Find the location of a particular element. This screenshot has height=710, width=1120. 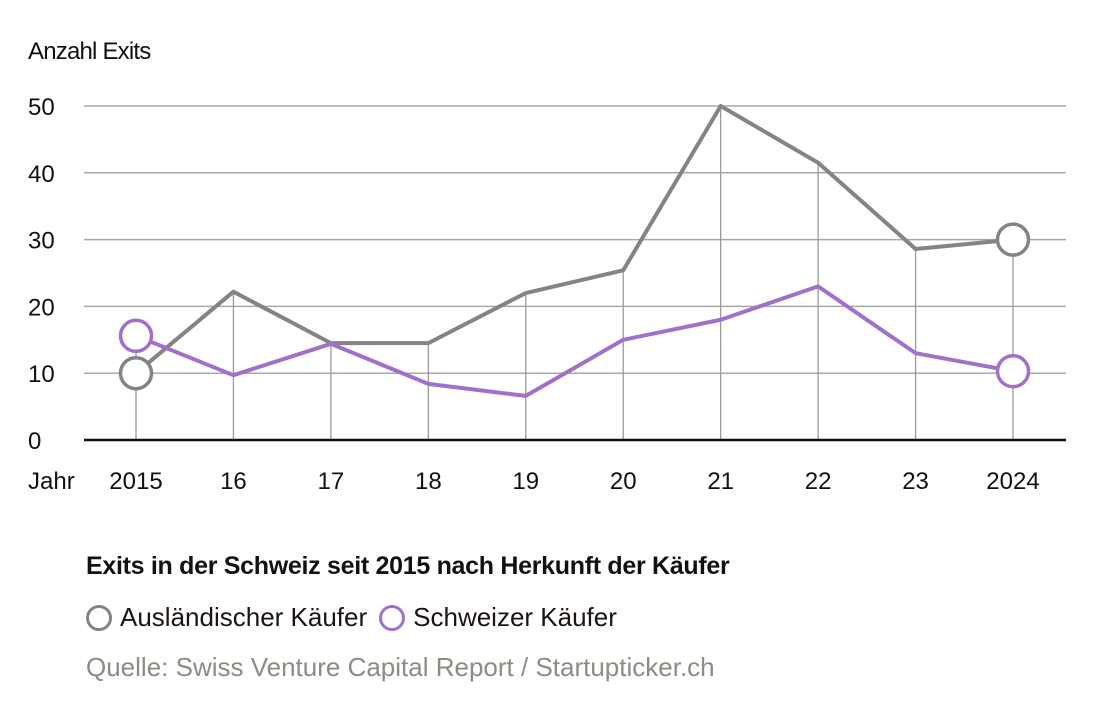

y-tick-label: 50 is located at coordinates (41, 107).